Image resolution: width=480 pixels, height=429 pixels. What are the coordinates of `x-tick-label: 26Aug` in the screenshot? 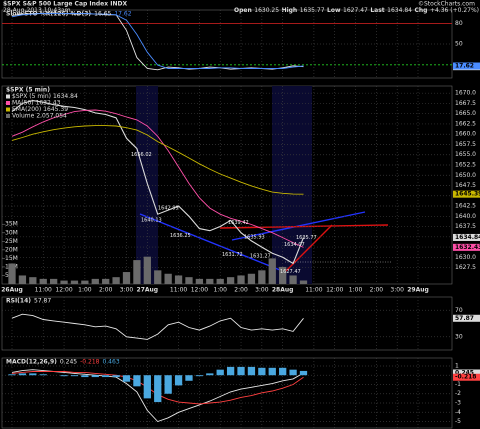 It's located at (12, 290).